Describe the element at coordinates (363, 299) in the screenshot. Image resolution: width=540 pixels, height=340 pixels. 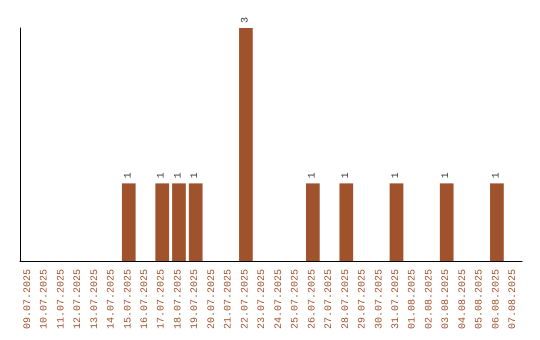
I see `x-tick-label: 29.07.2025` at that location.